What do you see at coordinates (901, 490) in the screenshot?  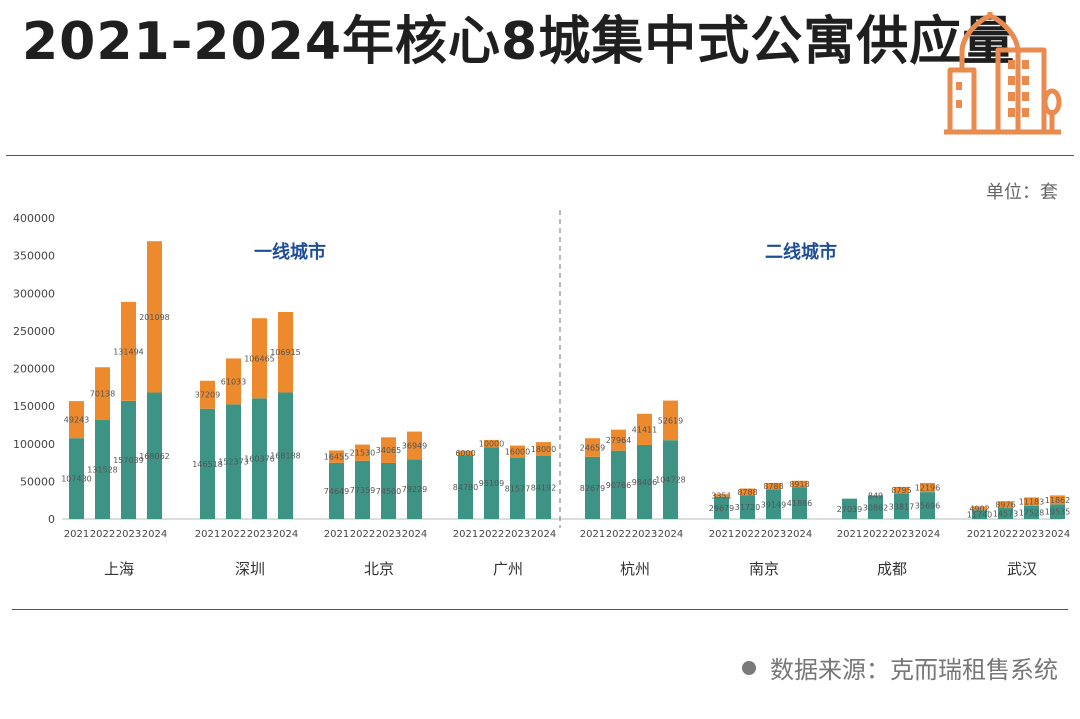 I see `data-label-increment: 8795` at bounding box center [901, 490].